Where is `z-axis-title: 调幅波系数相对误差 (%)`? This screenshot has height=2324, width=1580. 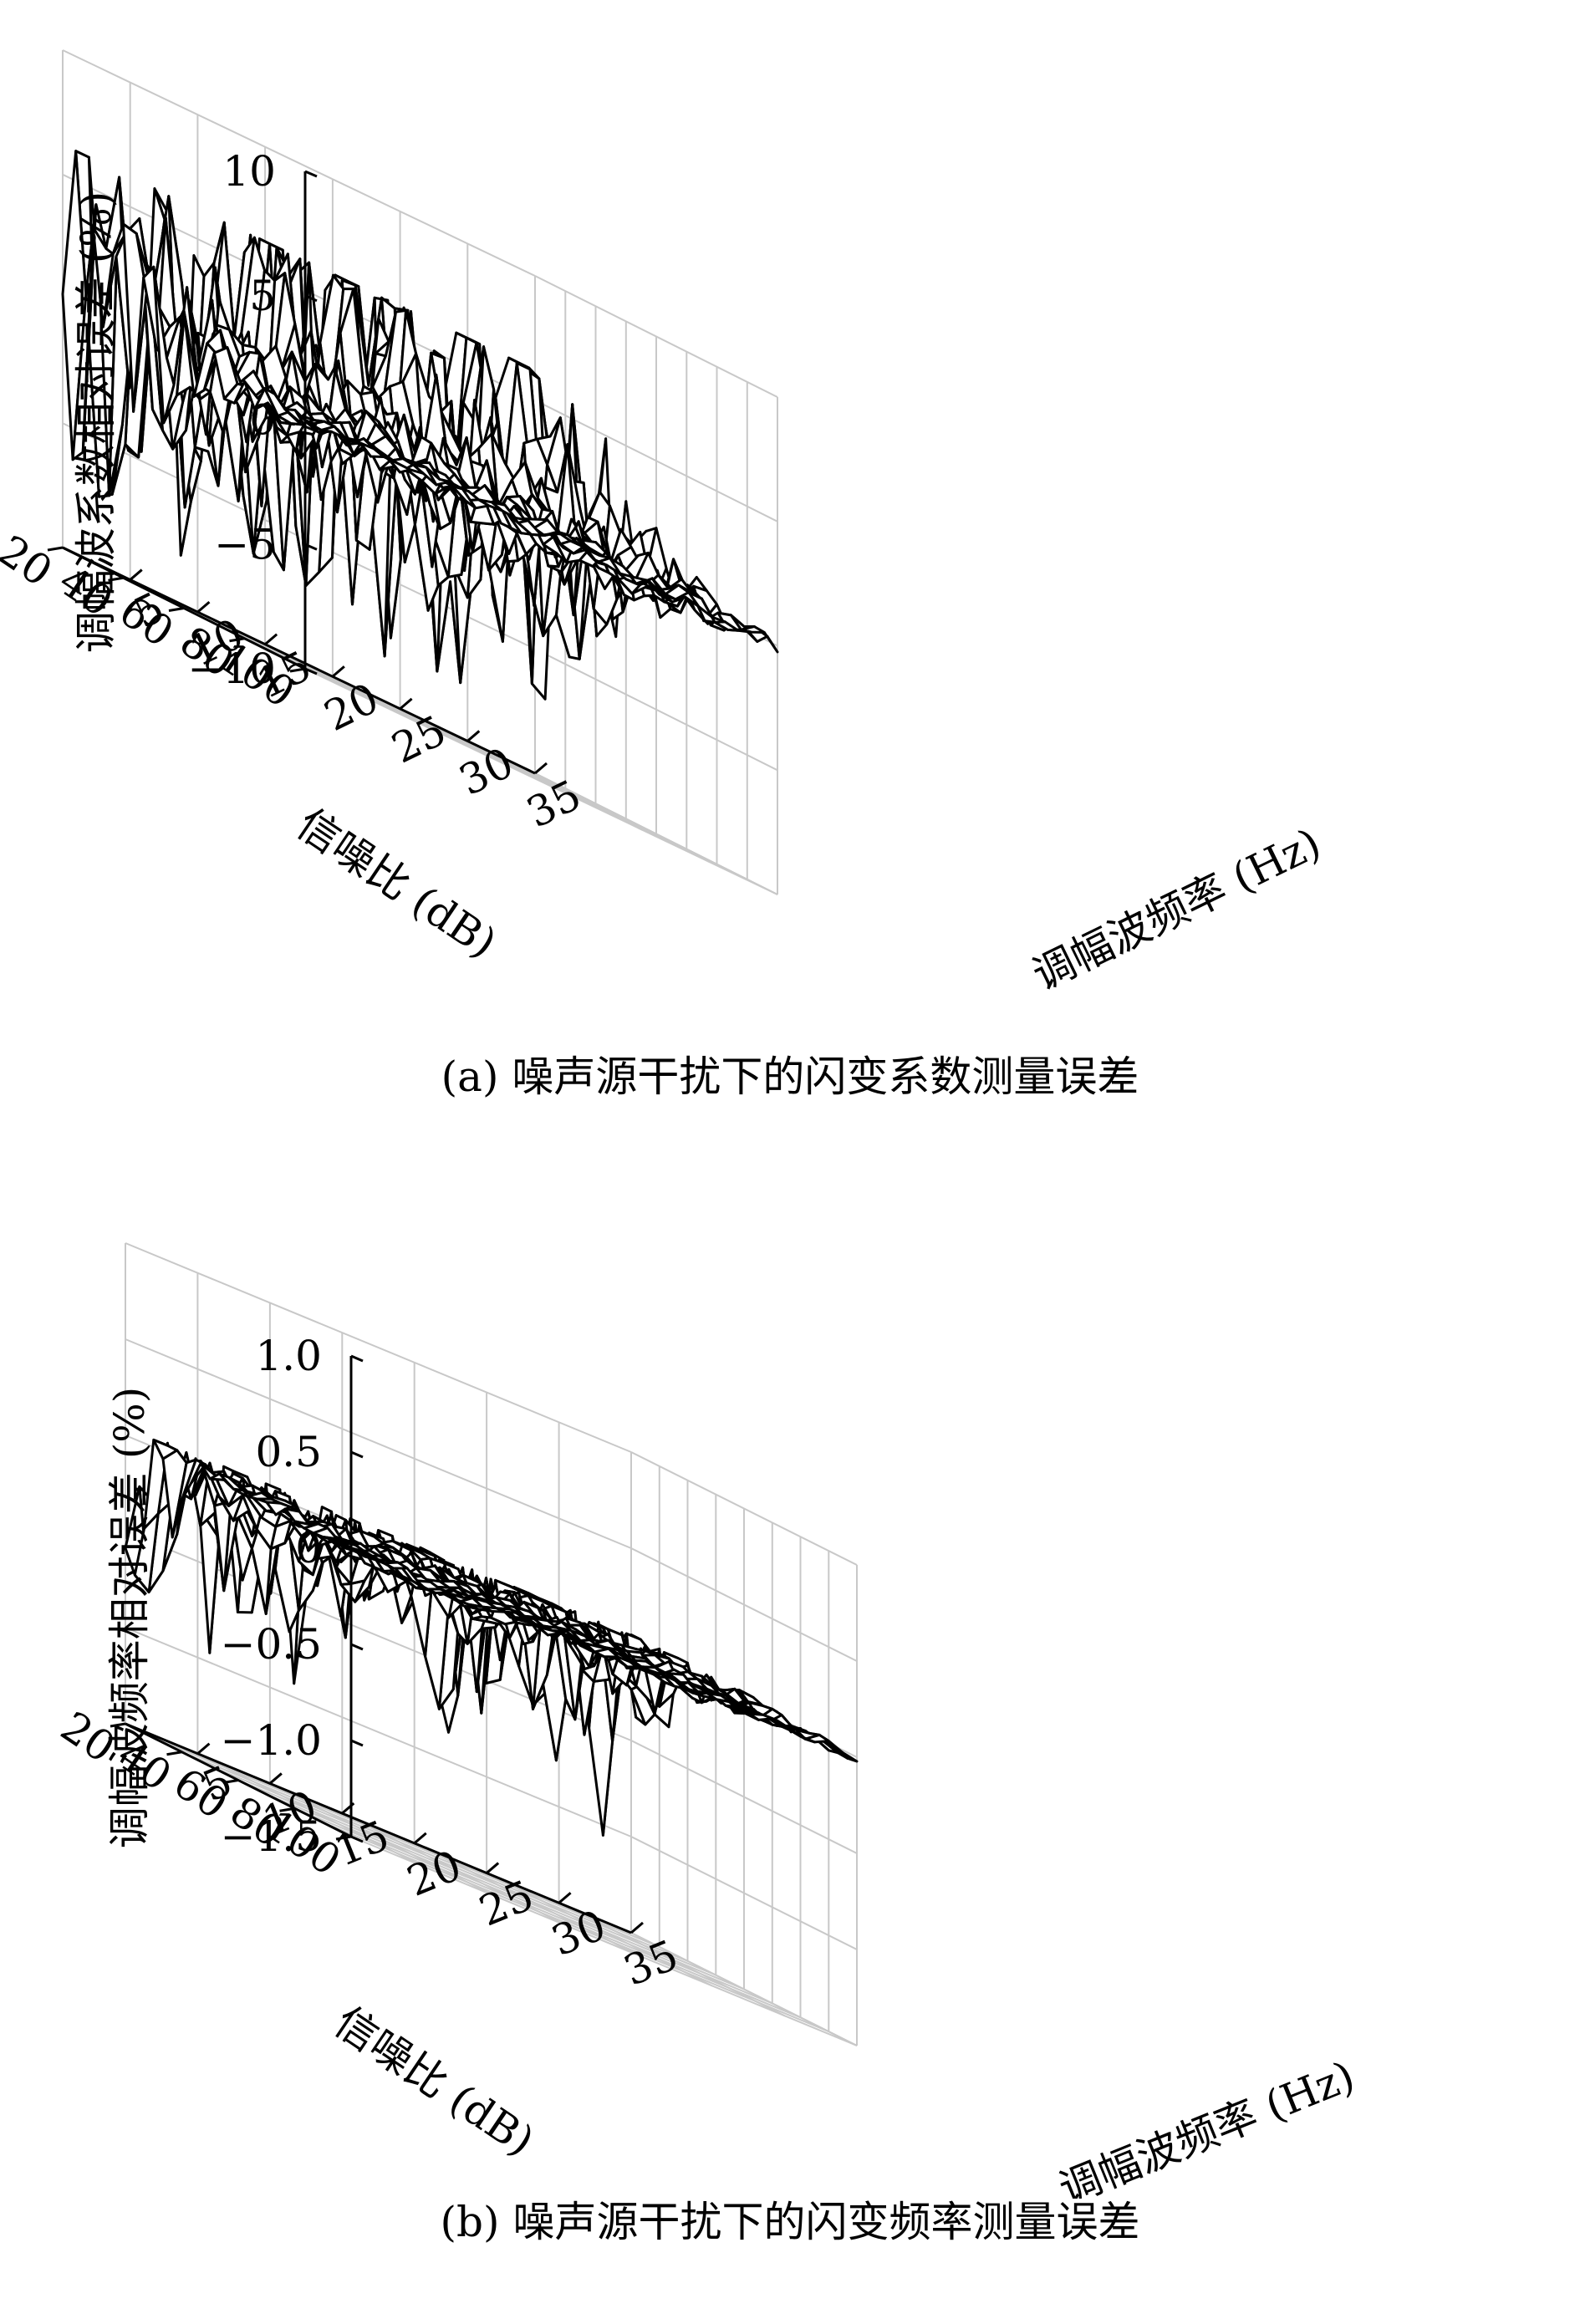
z-axis-title: 调幅波系数相对误差 (%) is located at coordinates (96, 422).